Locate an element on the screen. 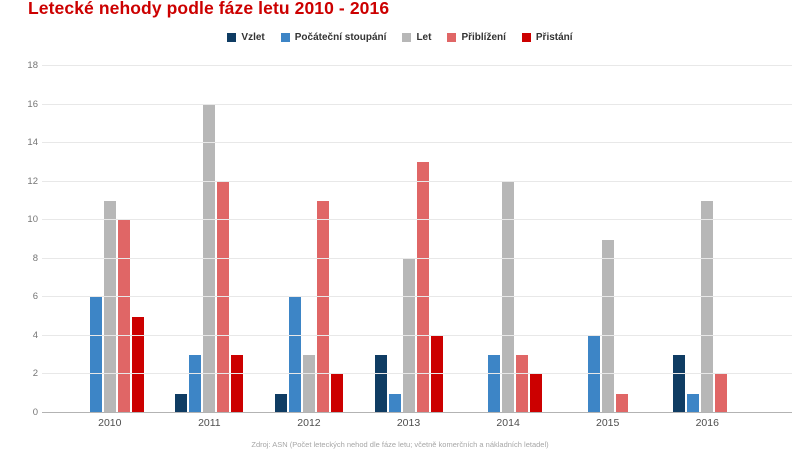 The width and height of the screenshot is (800, 449). bar-group-2013 is located at coordinates (409, 239).